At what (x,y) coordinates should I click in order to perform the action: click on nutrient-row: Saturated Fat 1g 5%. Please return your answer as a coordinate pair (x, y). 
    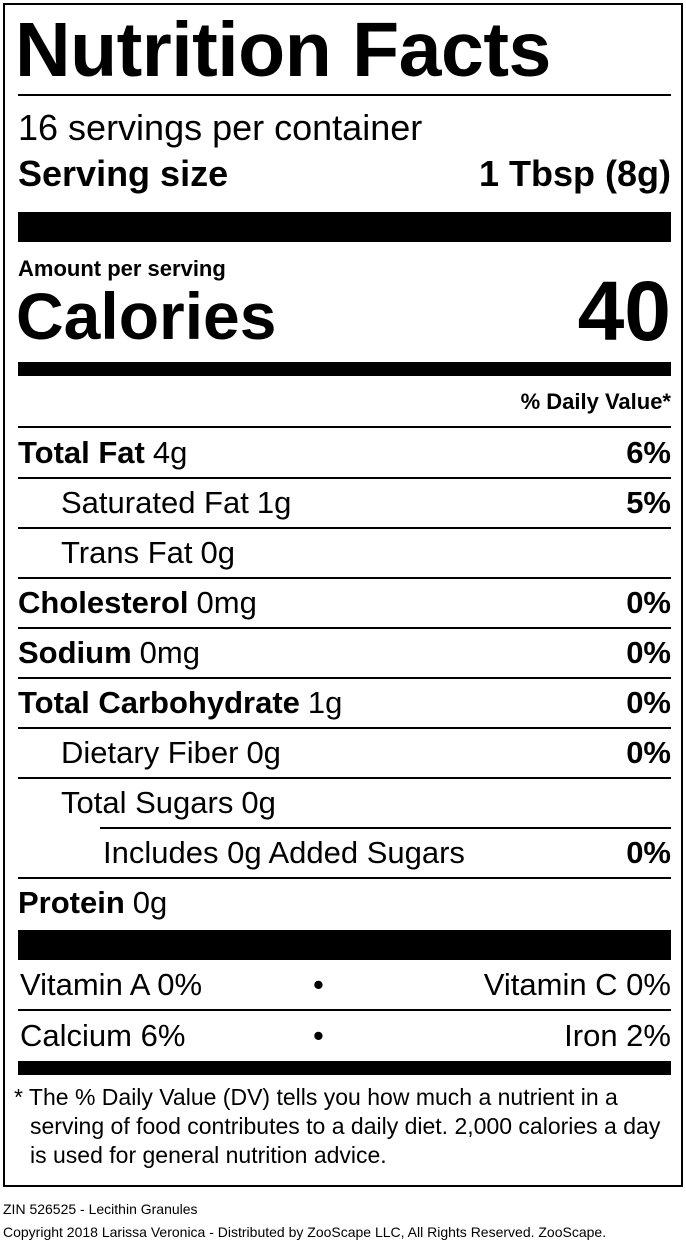
    Looking at the image, I should click on (344, 503).